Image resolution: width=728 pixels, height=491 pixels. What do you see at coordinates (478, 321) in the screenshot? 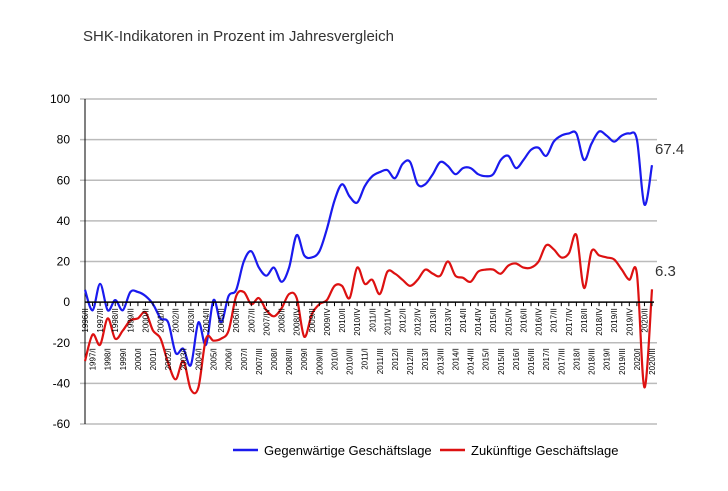
I see `x-tick-label: 2014/IV` at bounding box center [478, 321].